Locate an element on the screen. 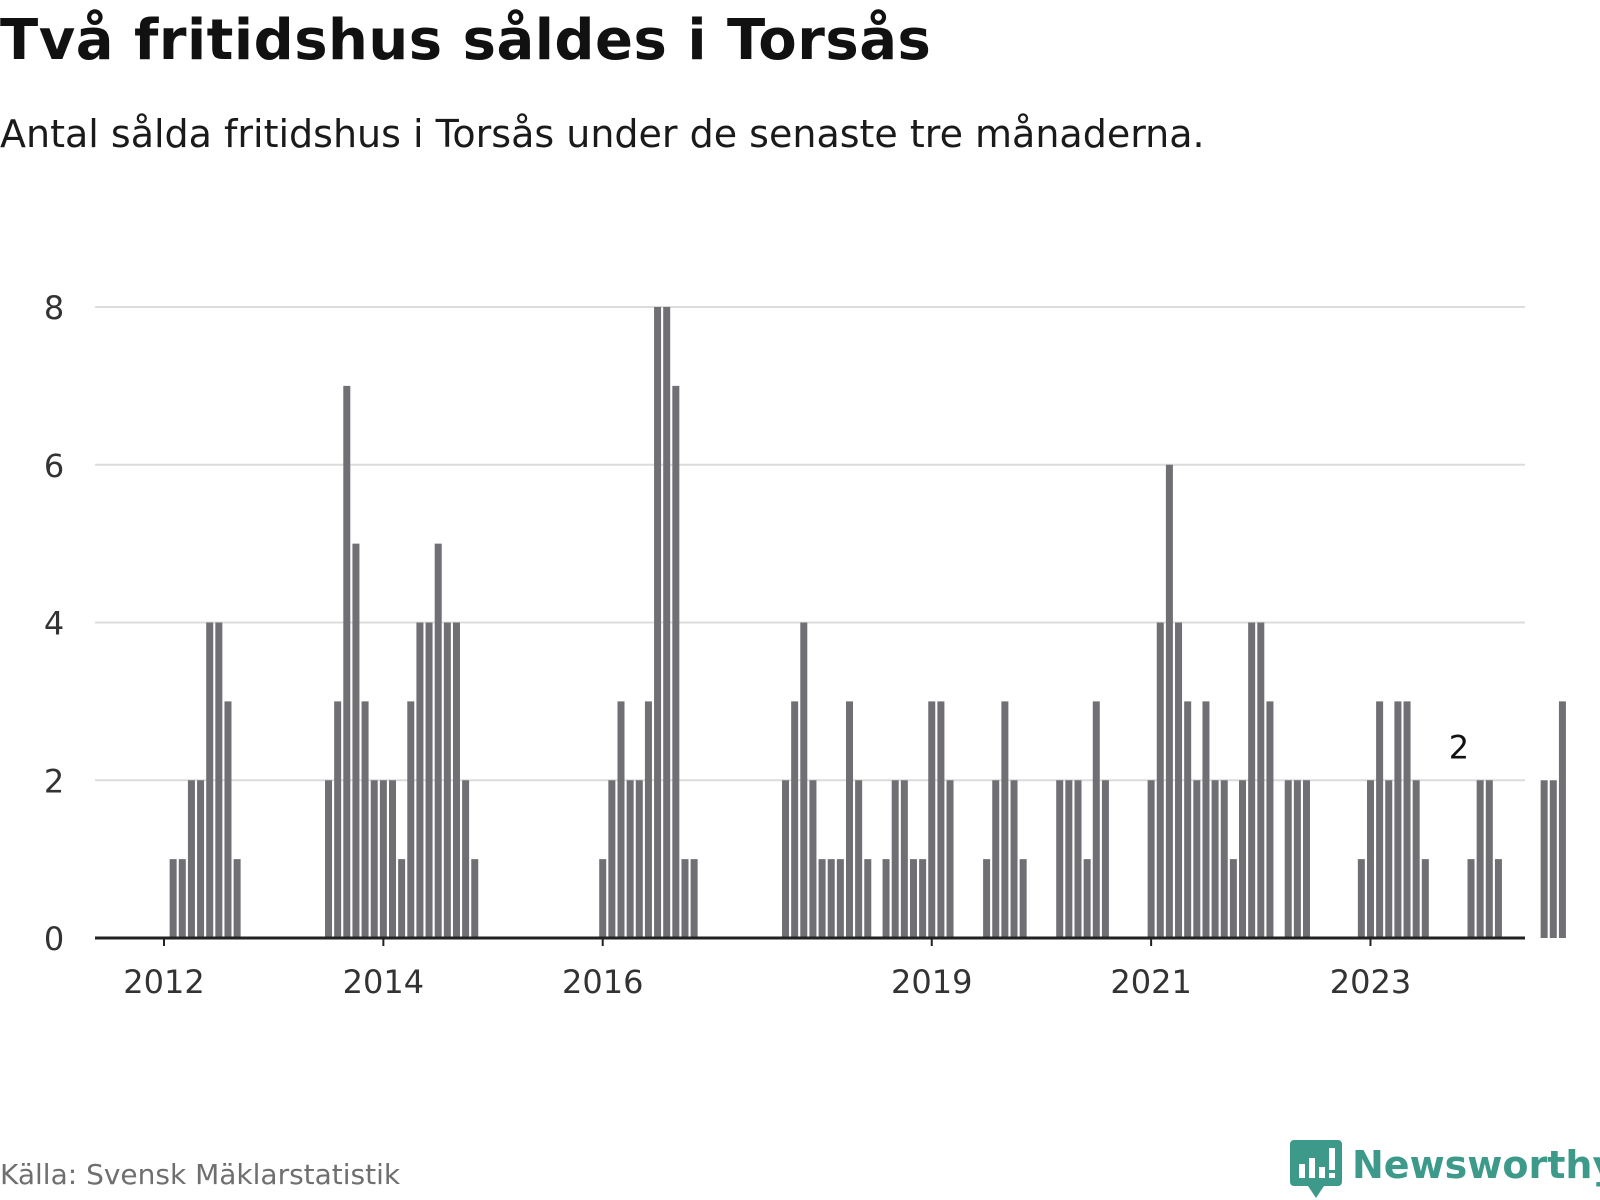 Image resolution: width=1600 pixels, height=1200 pixels. highlight-value-label: 2 is located at coordinates (1459, 747).